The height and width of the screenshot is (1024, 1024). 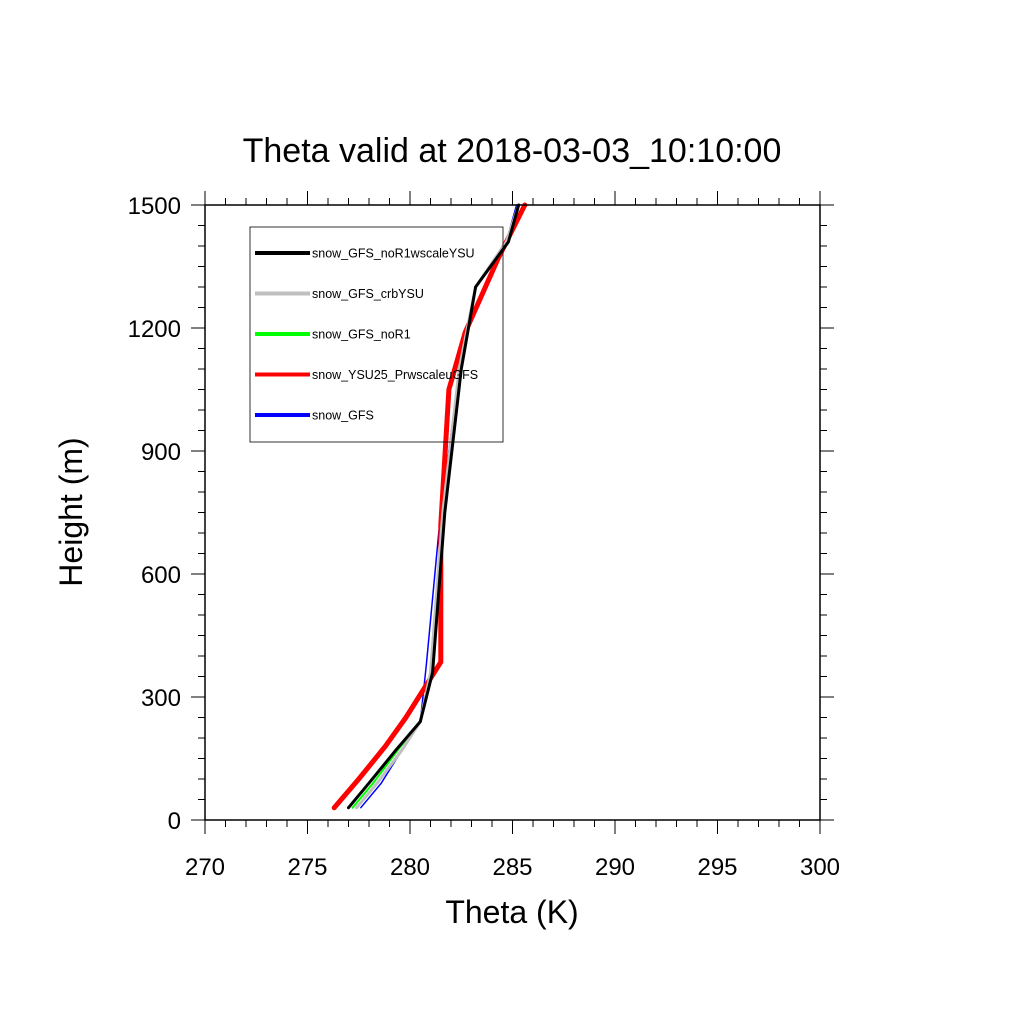 What do you see at coordinates (512, 151) in the screenshot?
I see `chart-title: Theta valid at 2018-03-03_10:10:00` at bounding box center [512, 151].